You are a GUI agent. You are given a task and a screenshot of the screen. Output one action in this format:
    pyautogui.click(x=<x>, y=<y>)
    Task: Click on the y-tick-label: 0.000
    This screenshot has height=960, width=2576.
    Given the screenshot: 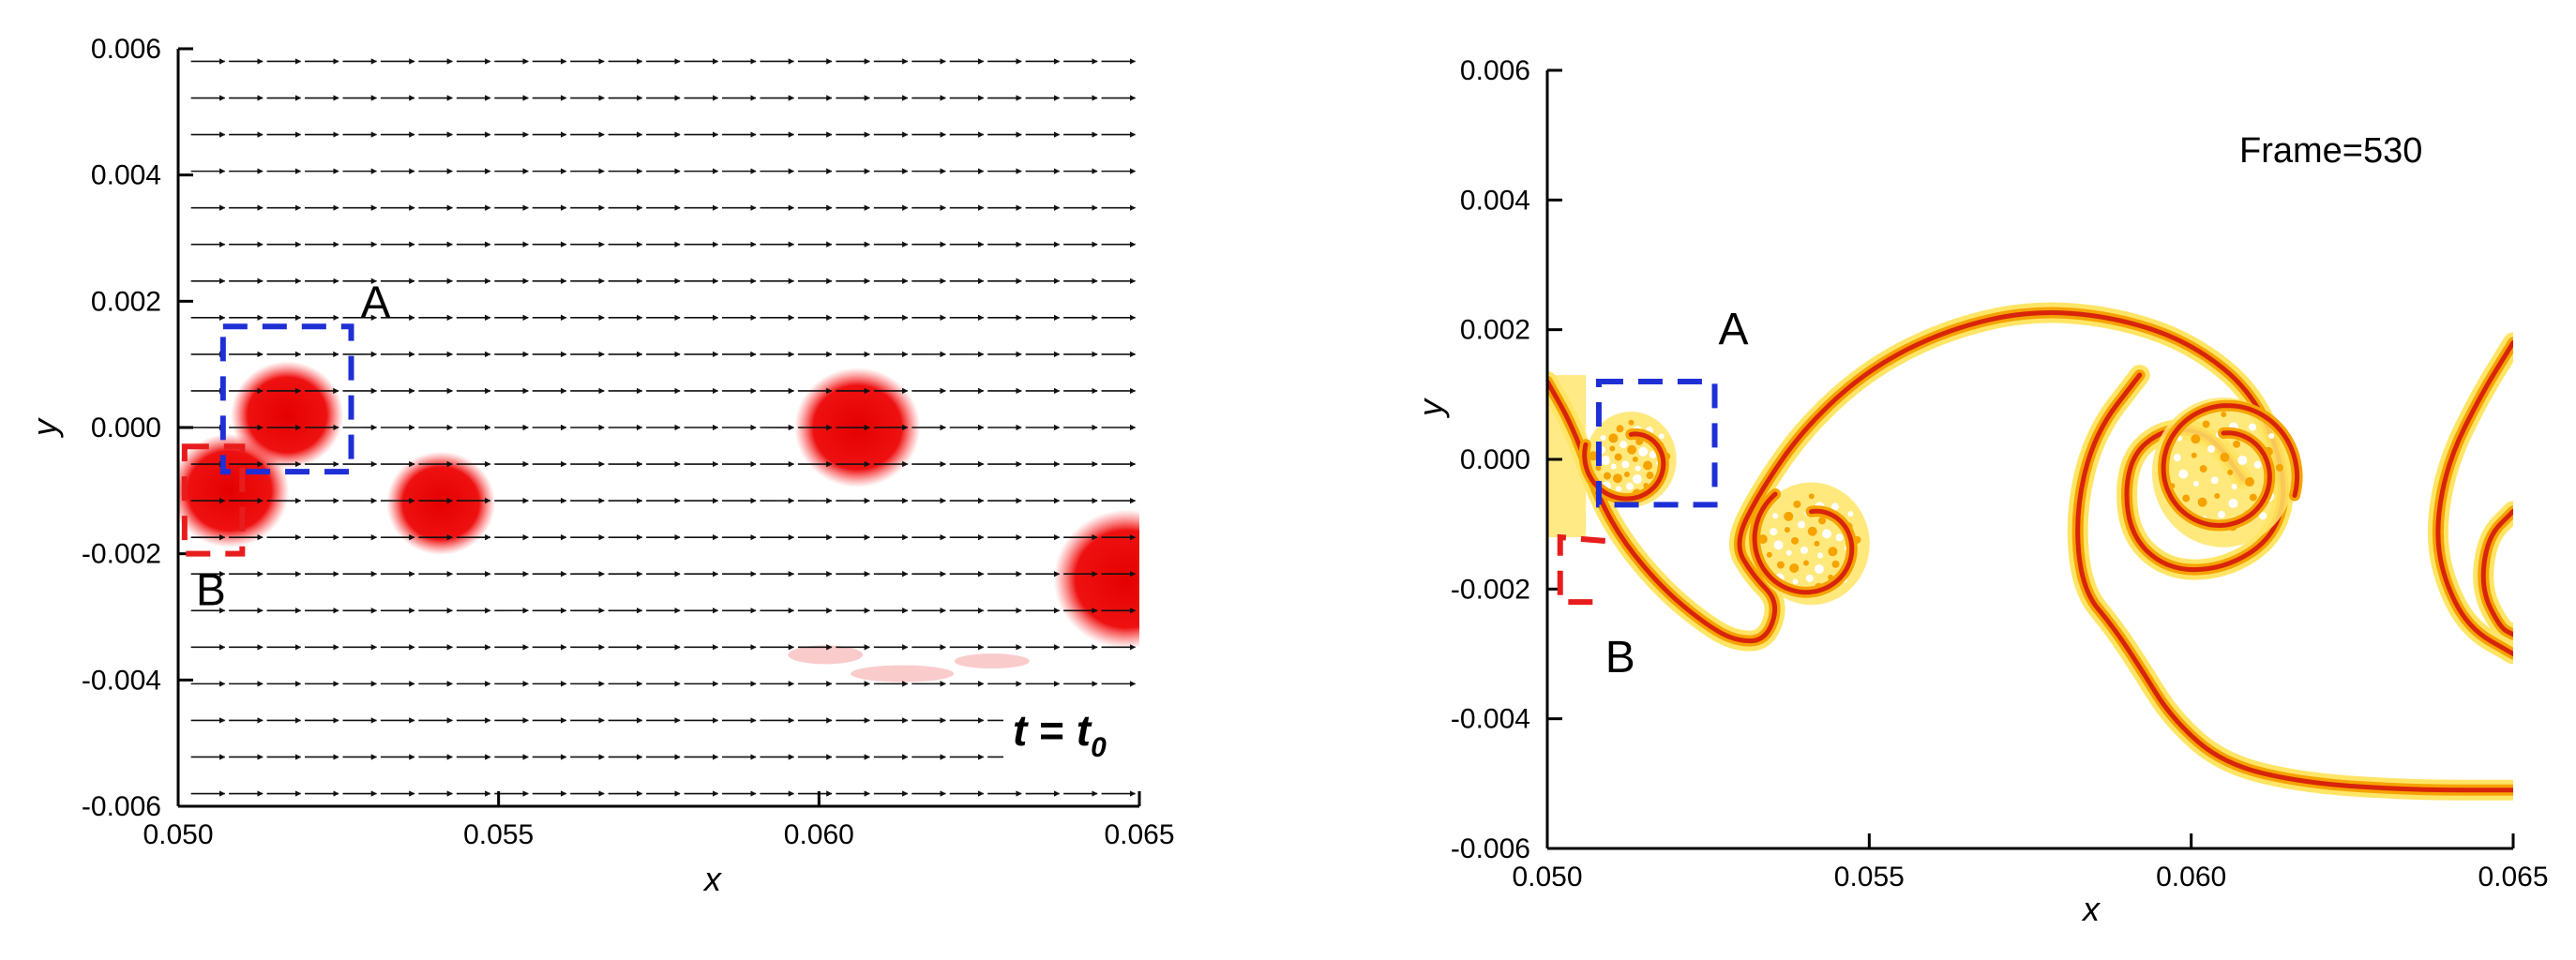 What is the action you would take?
    pyautogui.click(x=126, y=427)
    